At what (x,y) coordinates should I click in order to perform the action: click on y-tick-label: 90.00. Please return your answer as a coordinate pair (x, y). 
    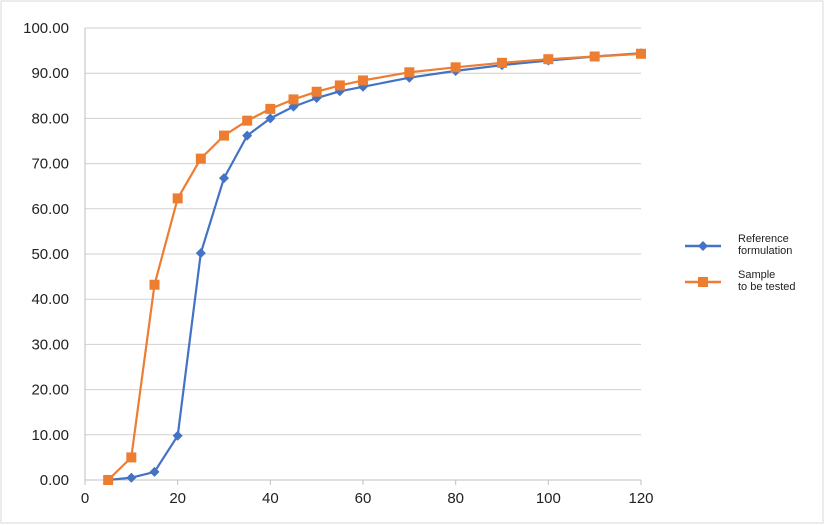
    Looking at the image, I should click on (50, 73).